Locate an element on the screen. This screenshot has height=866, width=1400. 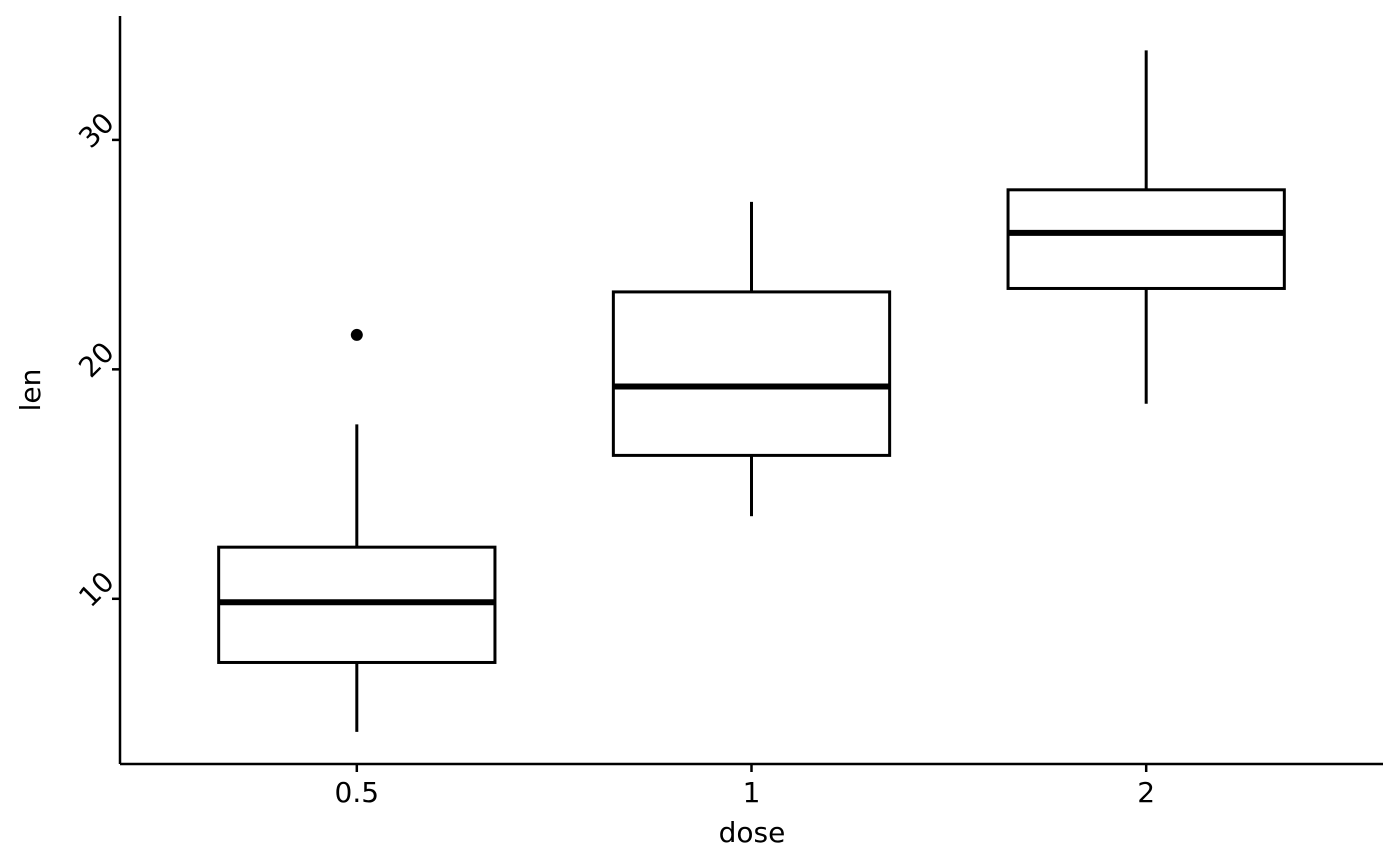
x-tick-label: 1 is located at coordinates (752, 792).